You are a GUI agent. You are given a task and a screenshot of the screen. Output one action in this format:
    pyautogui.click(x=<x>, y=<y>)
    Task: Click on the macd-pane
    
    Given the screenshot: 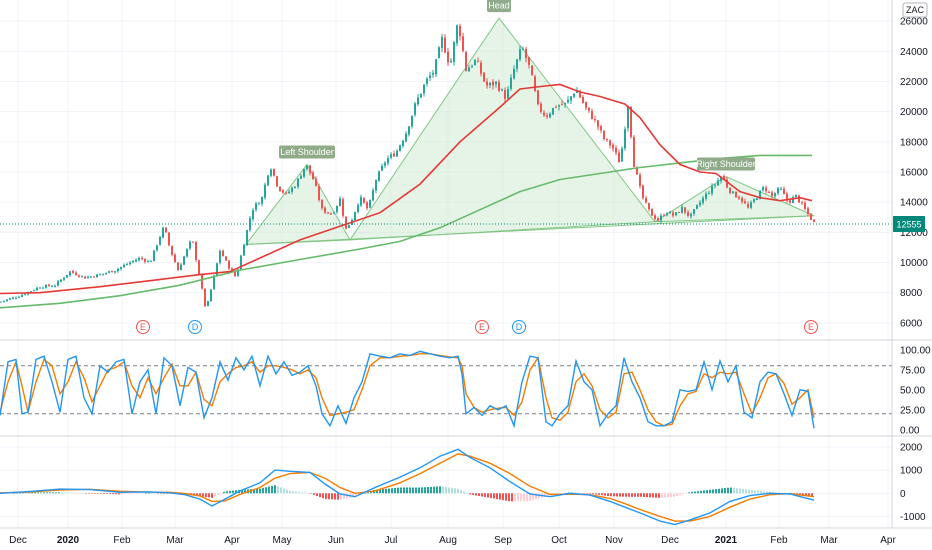 What is the action you would take?
    pyautogui.click(x=407, y=487)
    